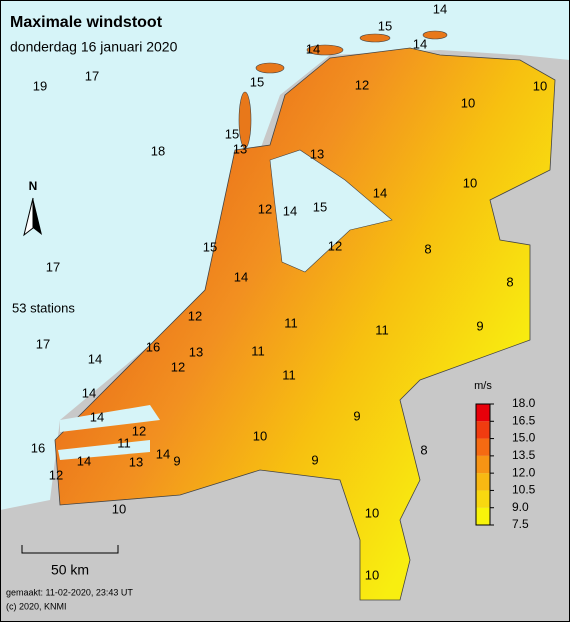 This screenshot has height=622, width=570. Describe the element at coordinates (33, 186) in the screenshot. I see `north-label: N` at that location.